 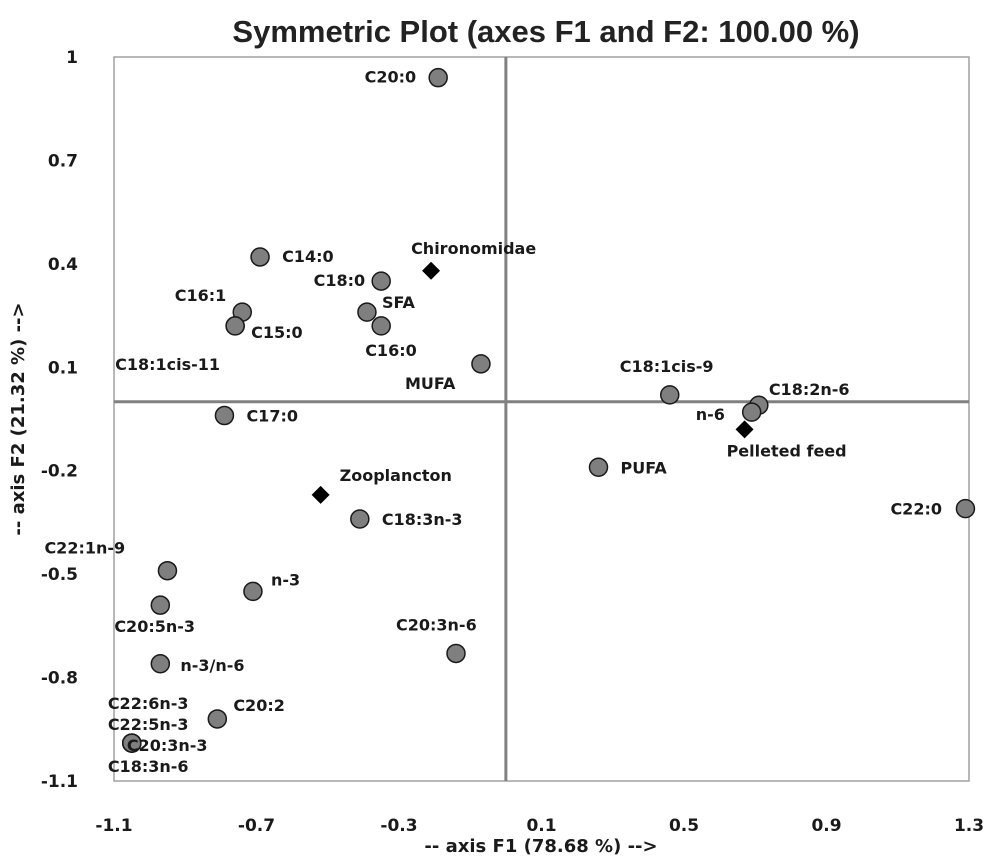 What do you see at coordinates (340, 280) in the screenshot?
I see `point-label-c18-0: C18:0` at bounding box center [340, 280].